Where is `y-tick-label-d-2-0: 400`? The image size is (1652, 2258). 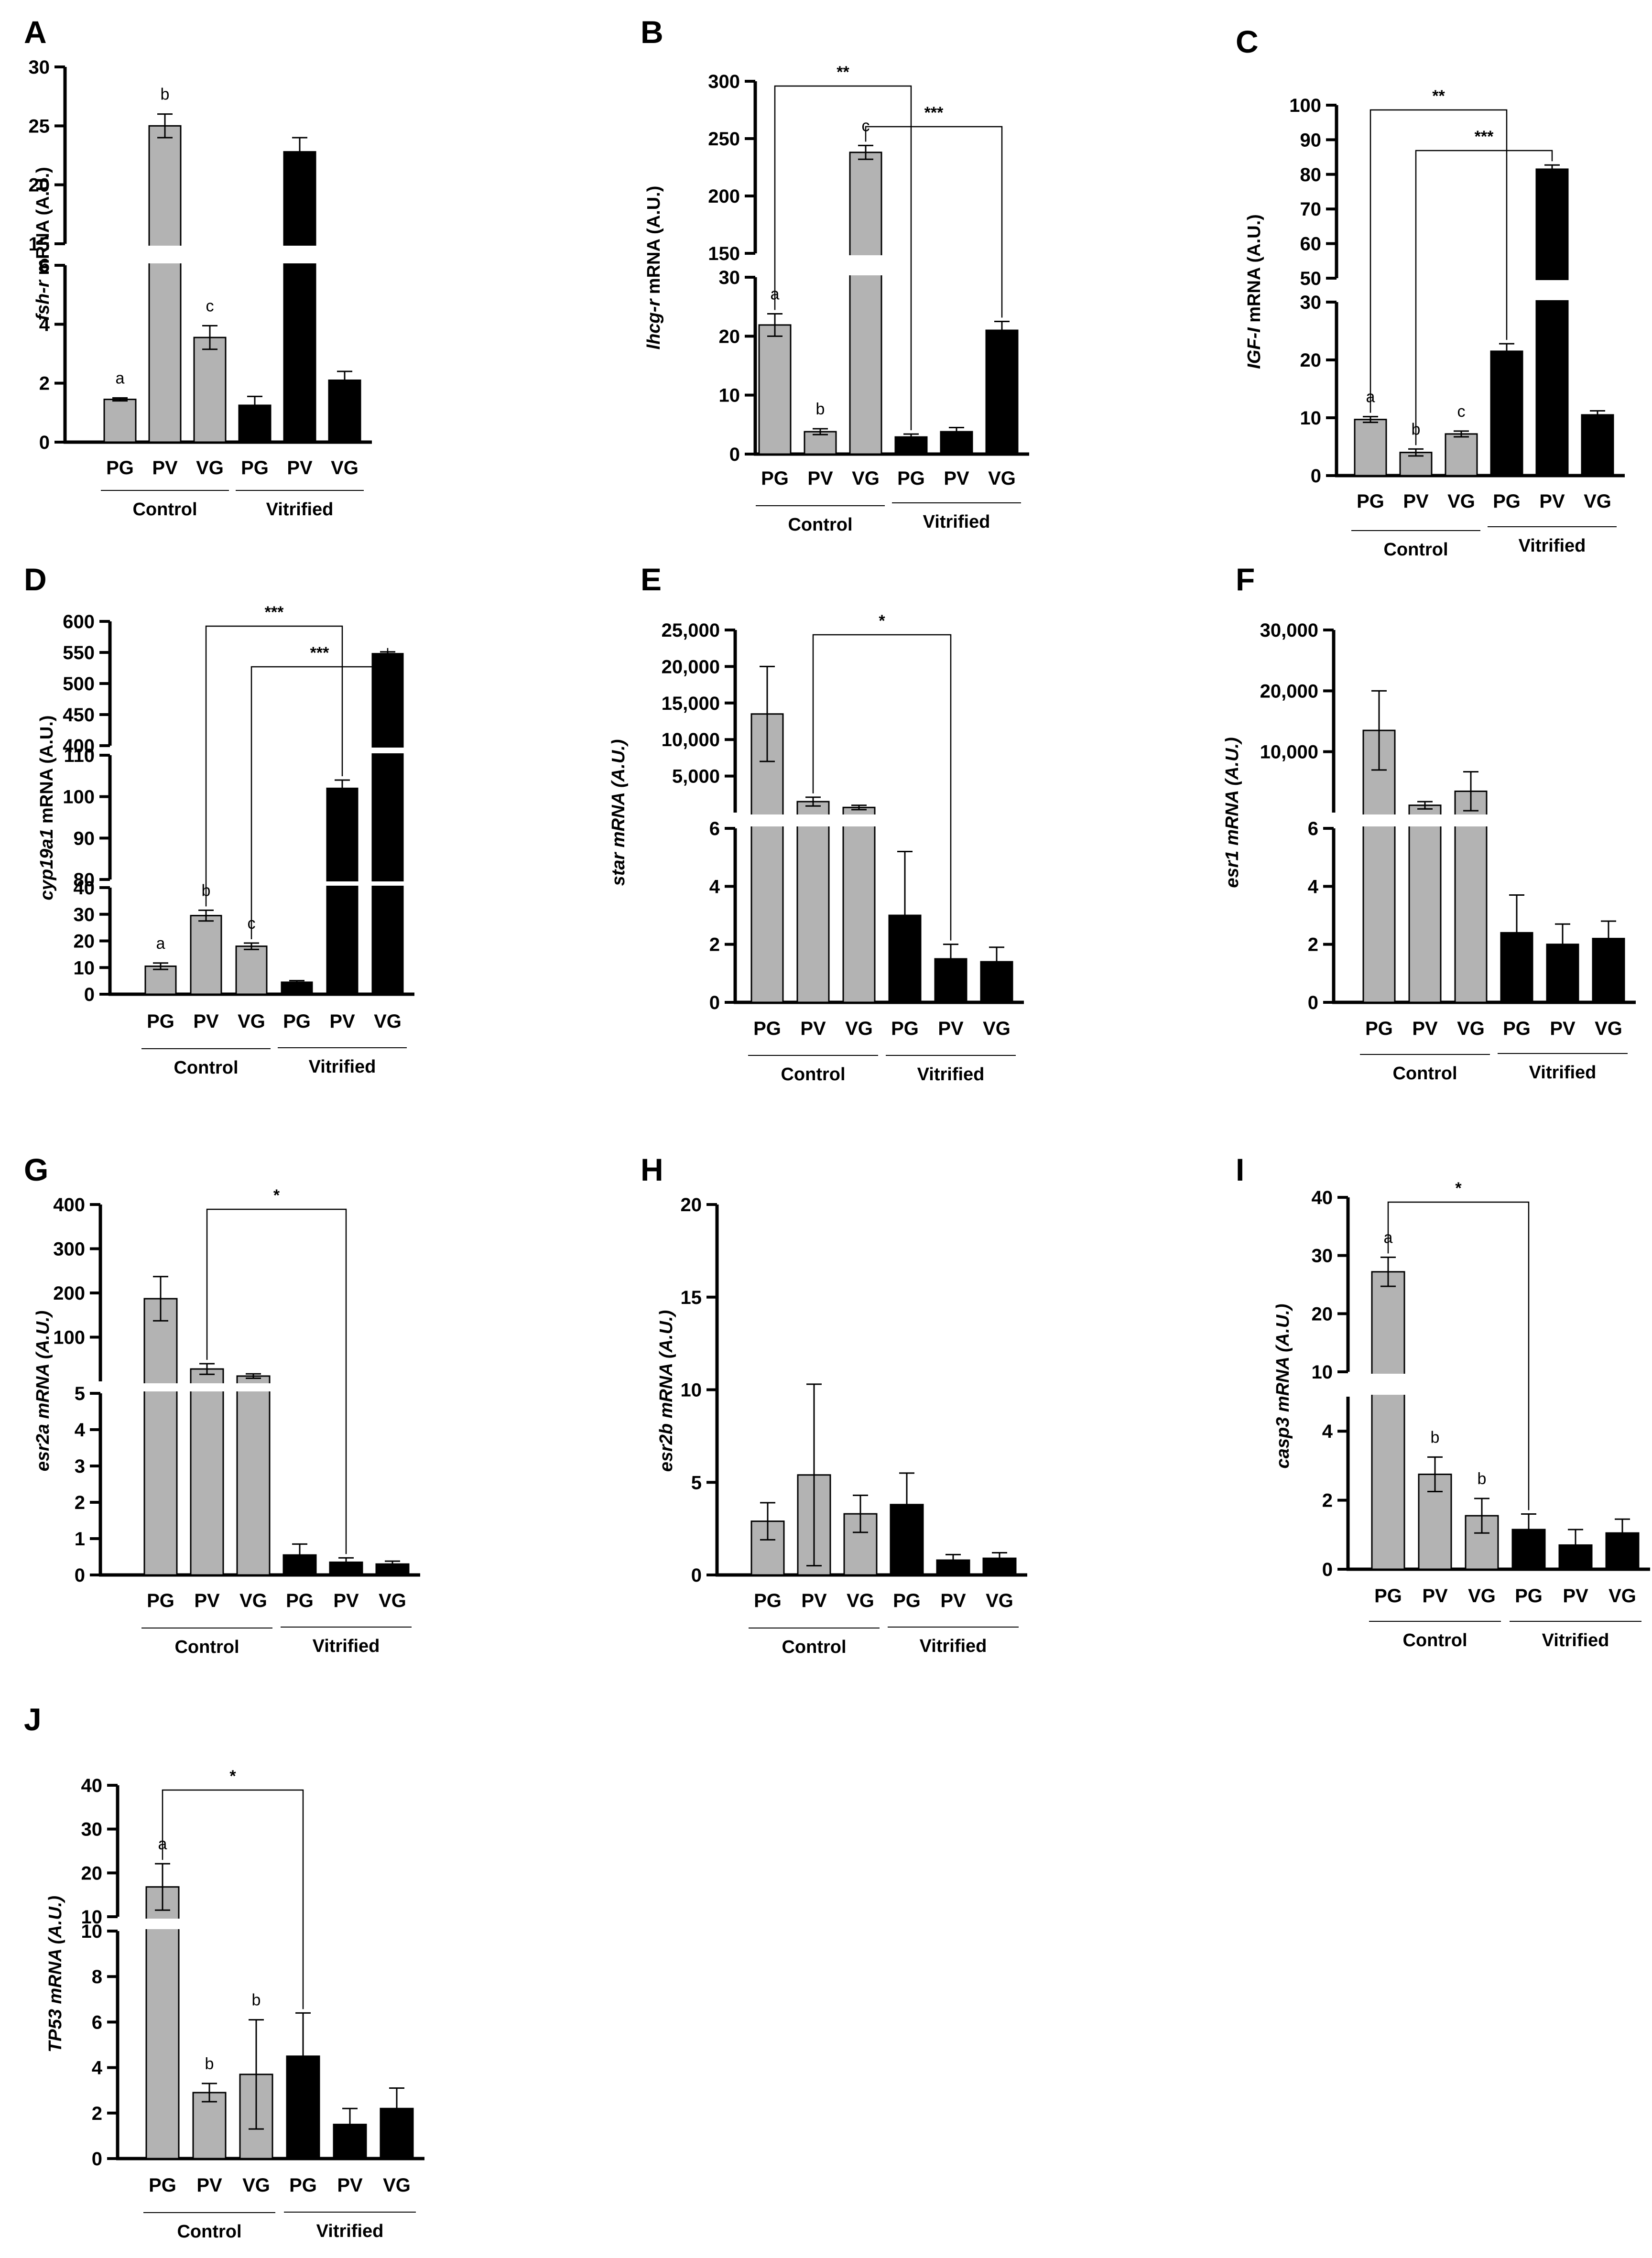 y-tick-label-d-2-0: 400 is located at coordinates (79, 746).